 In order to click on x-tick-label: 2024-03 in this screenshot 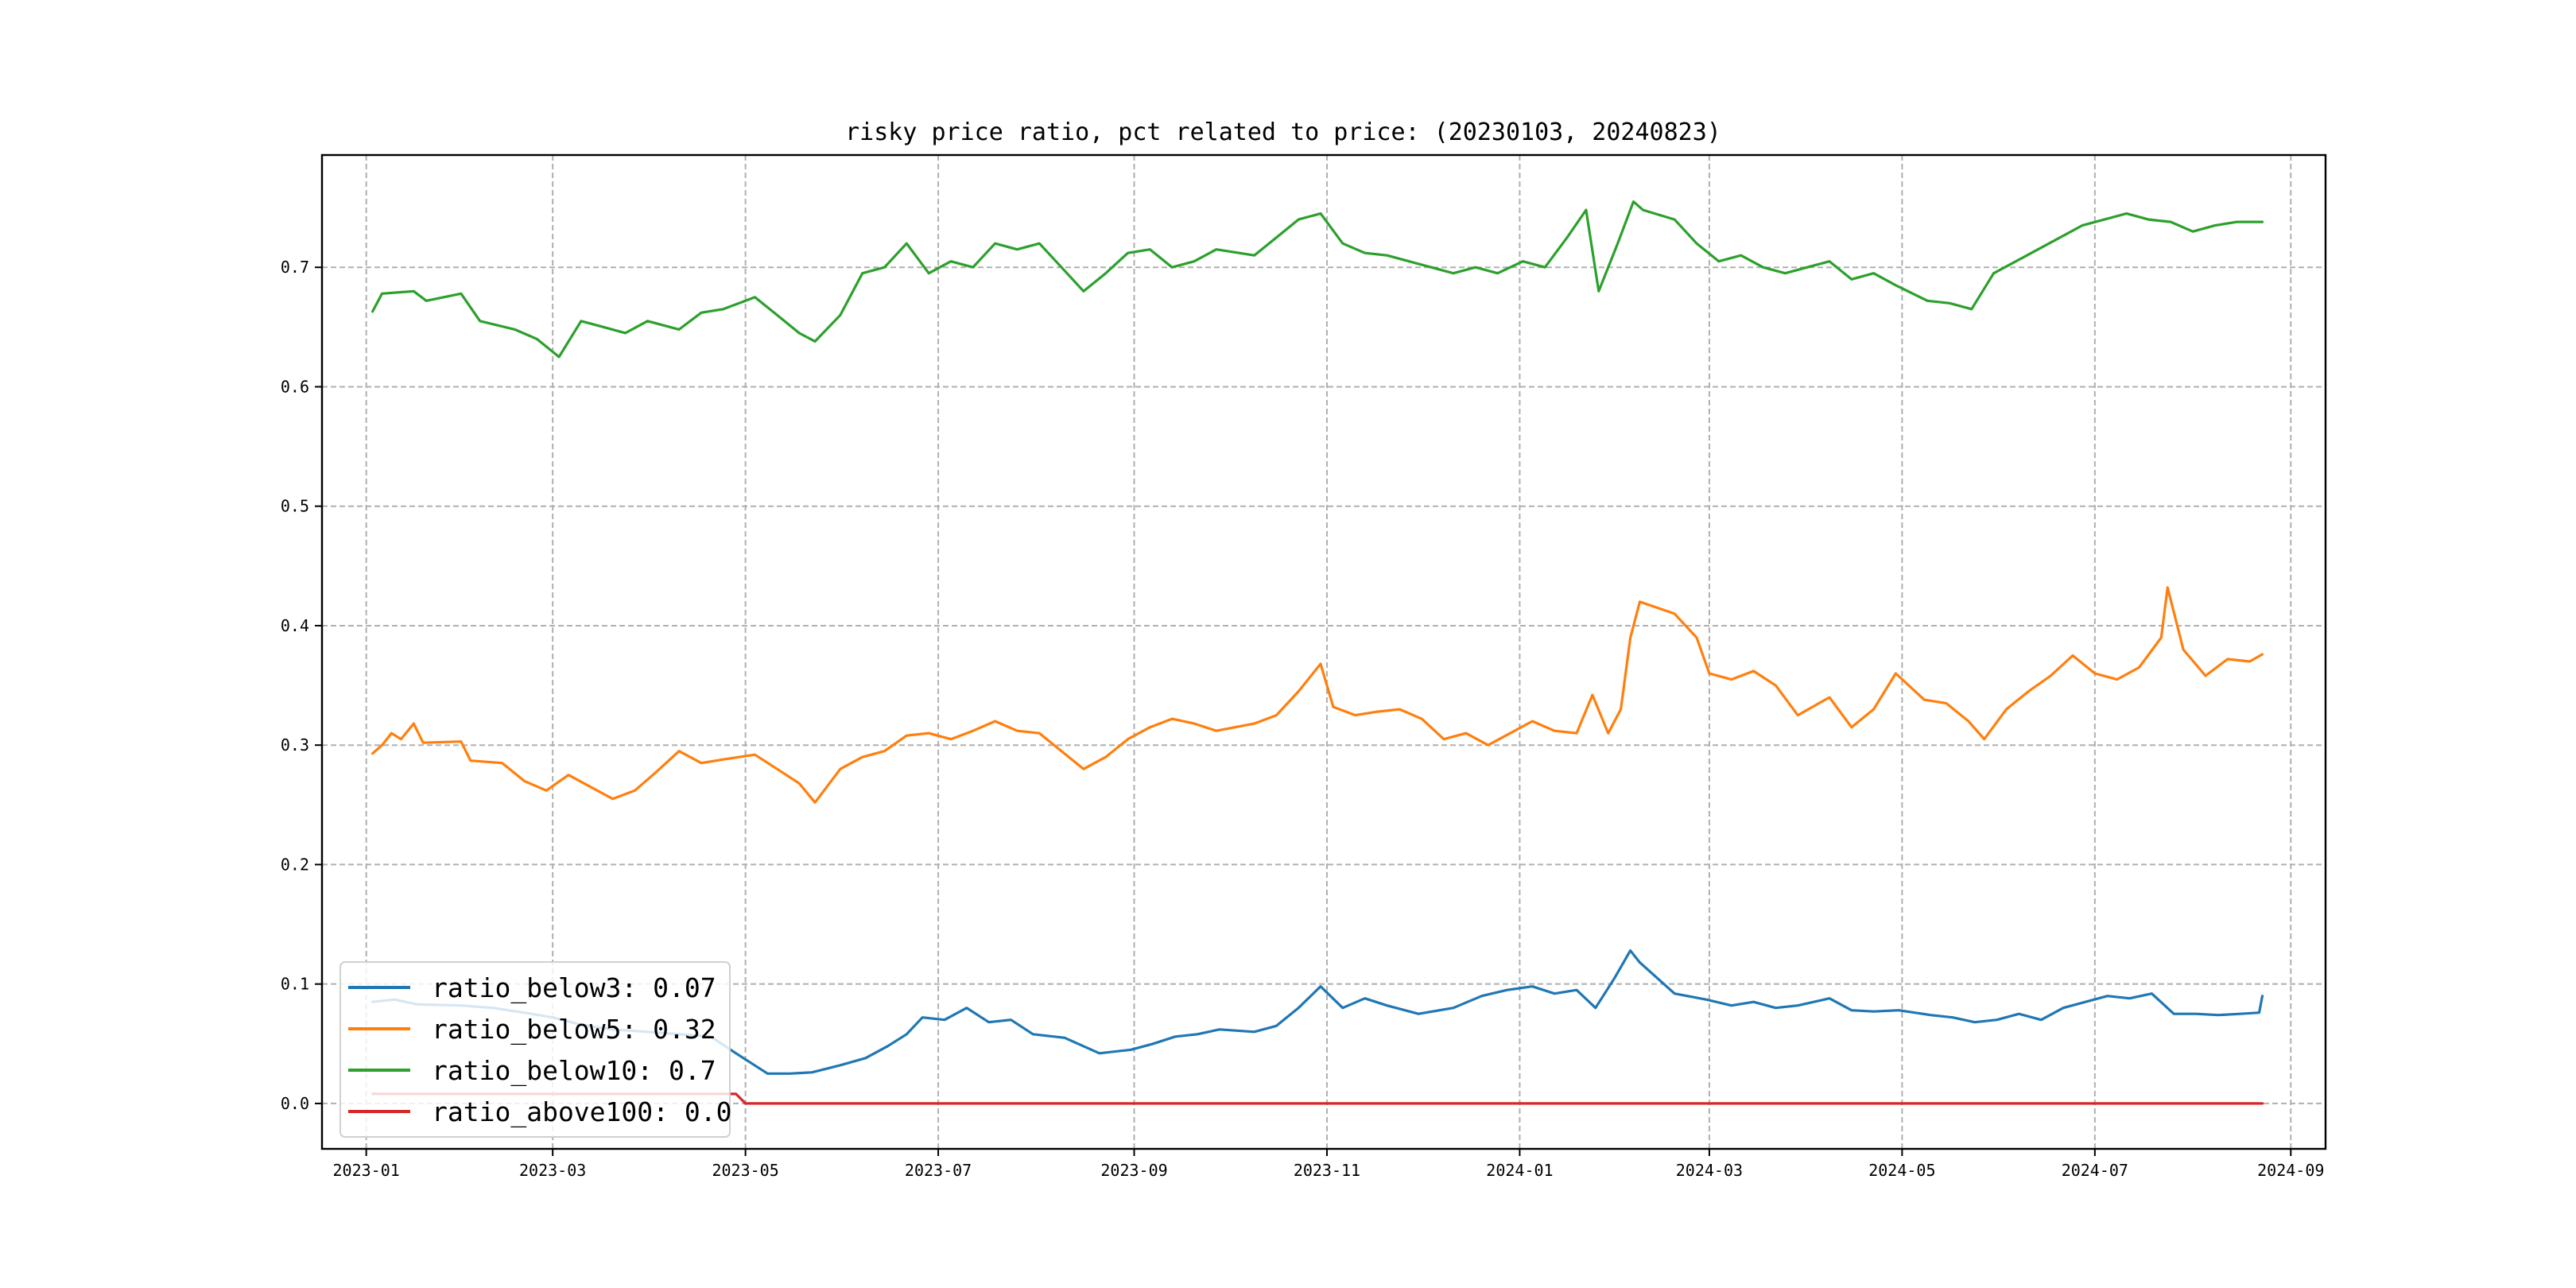, I will do `click(1709, 1170)`.